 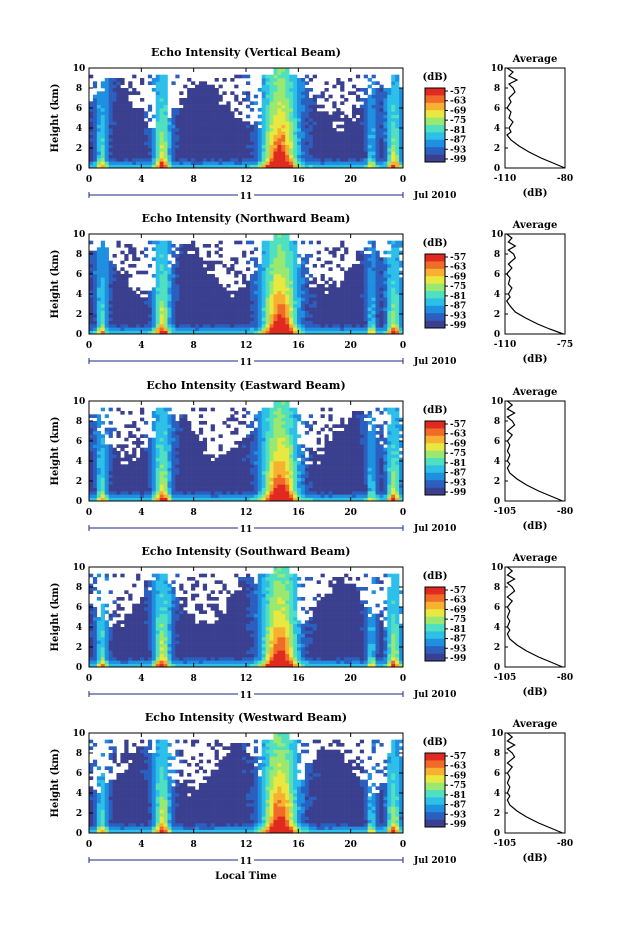 I want to click on colorbar-swatch, so click(x=435, y=286).